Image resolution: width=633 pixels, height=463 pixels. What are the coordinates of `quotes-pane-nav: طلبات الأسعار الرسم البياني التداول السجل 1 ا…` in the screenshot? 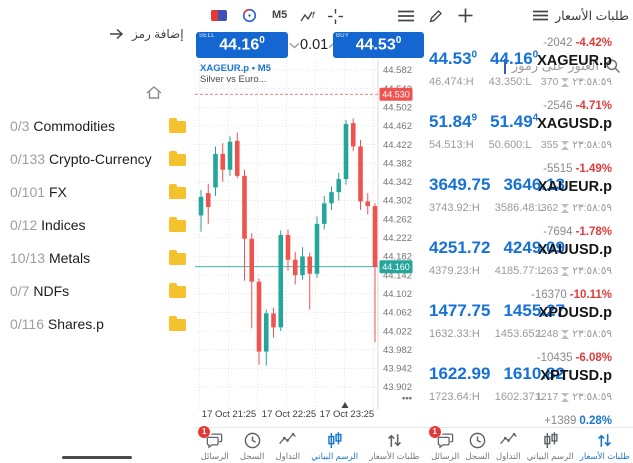 It's located at (530, 444).